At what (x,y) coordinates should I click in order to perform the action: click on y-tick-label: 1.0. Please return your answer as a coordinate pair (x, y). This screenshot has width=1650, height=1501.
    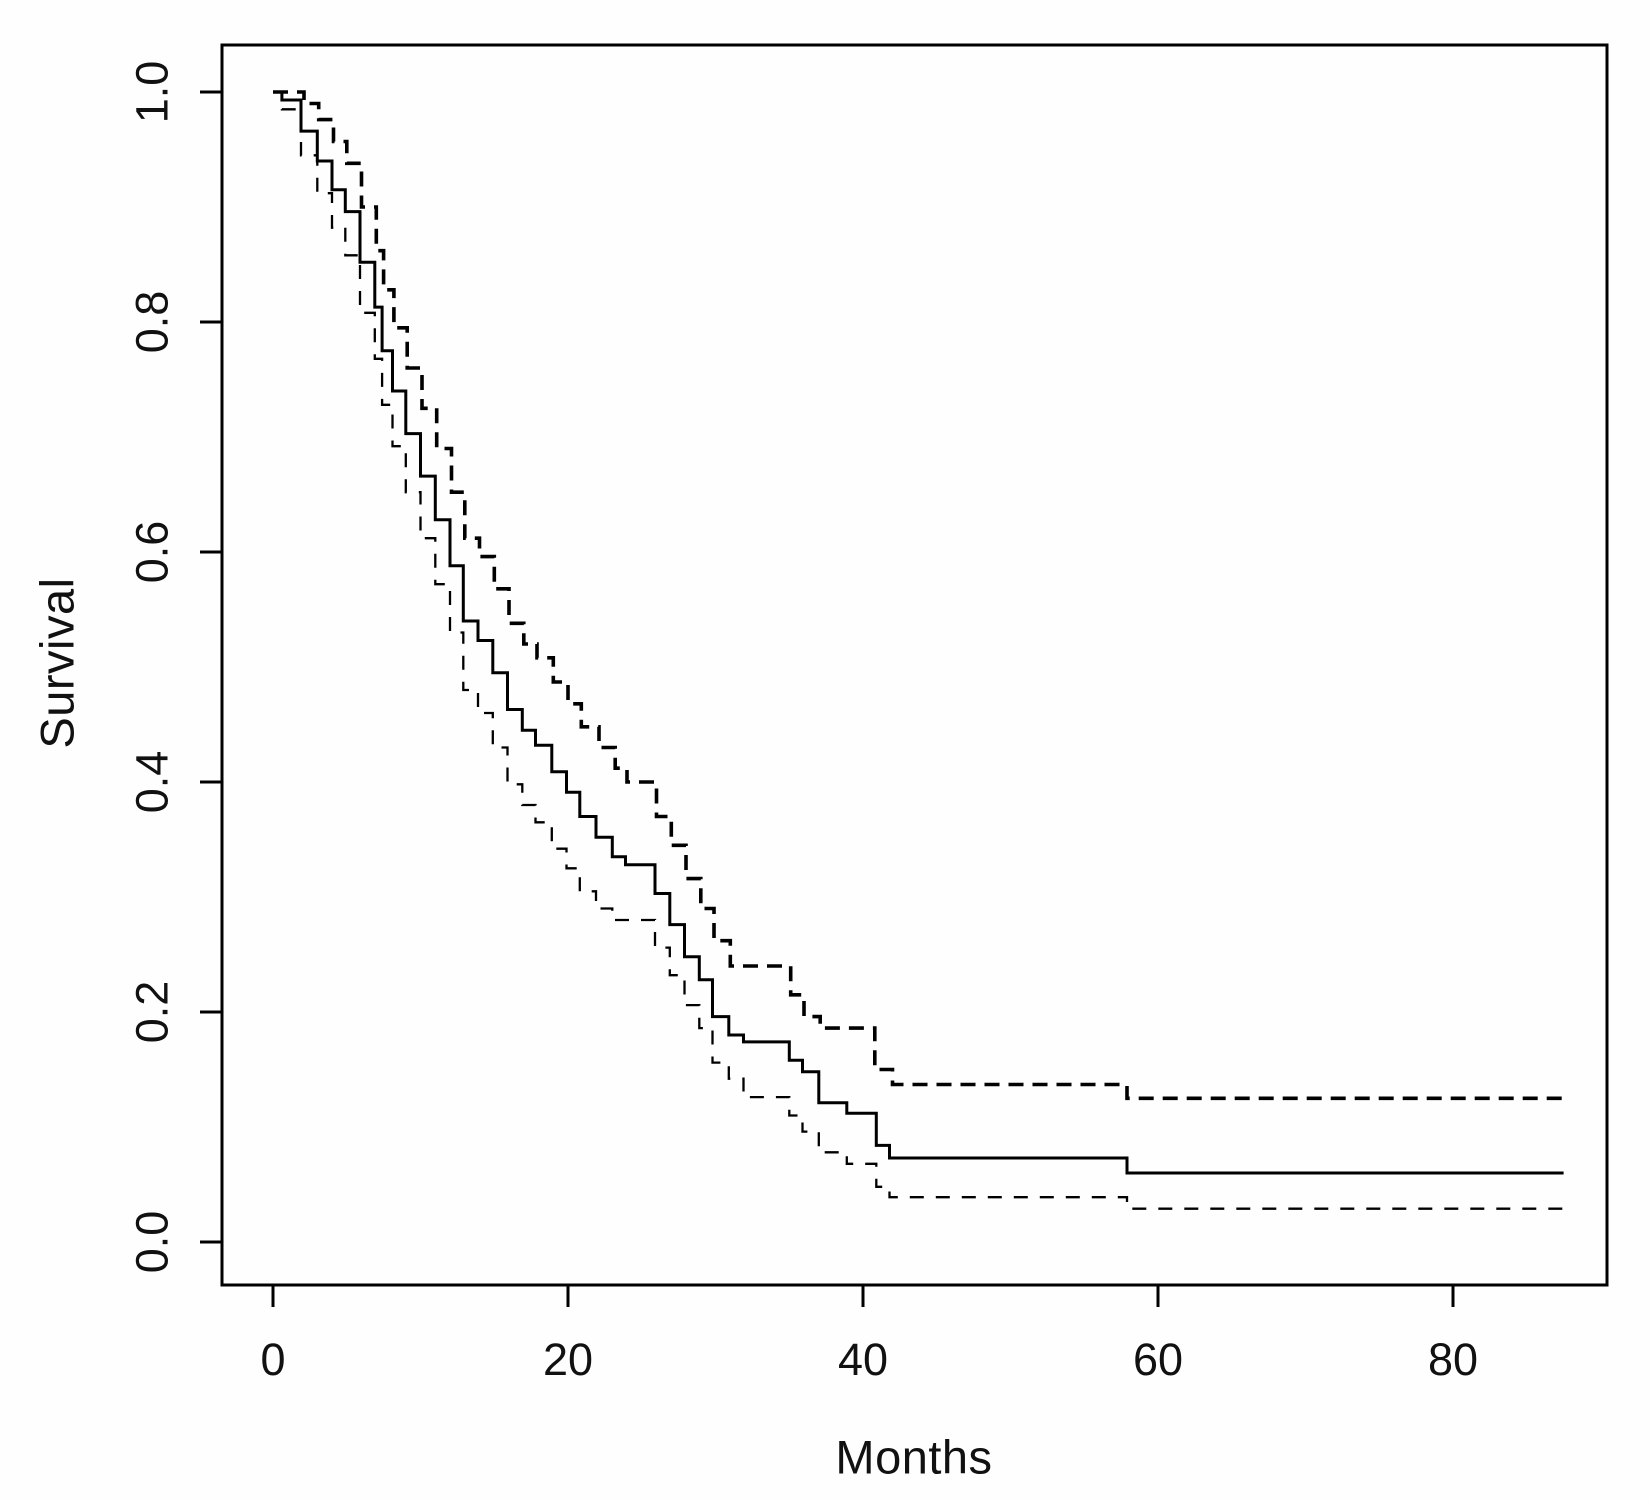
    Looking at the image, I should click on (152, 92).